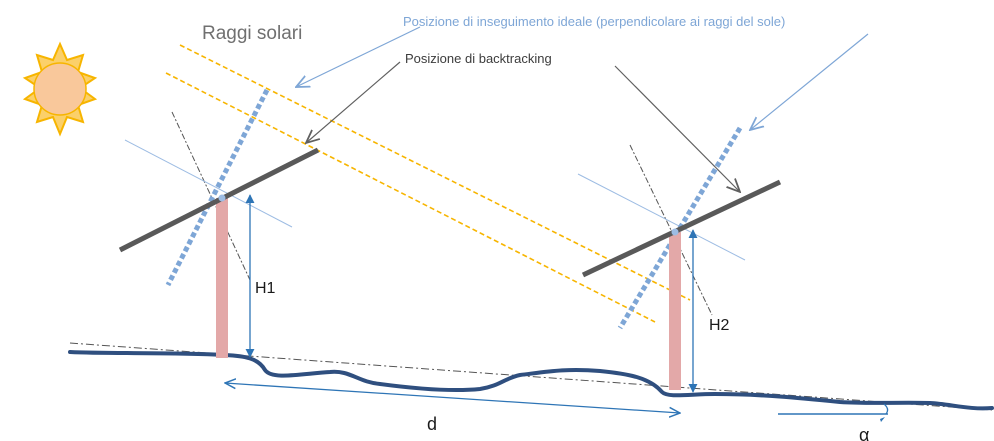 The height and width of the screenshot is (441, 994). Describe the element at coordinates (432, 424) in the screenshot. I see `distance-label: d` at that location.